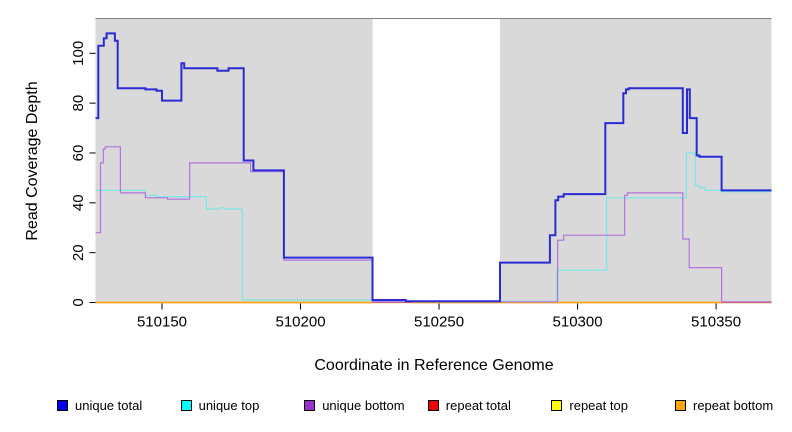  What do you see at coordinates (162, 322) in the screenshot?
I see `x-tick-label: 510150` at bounding box center [162, 322].